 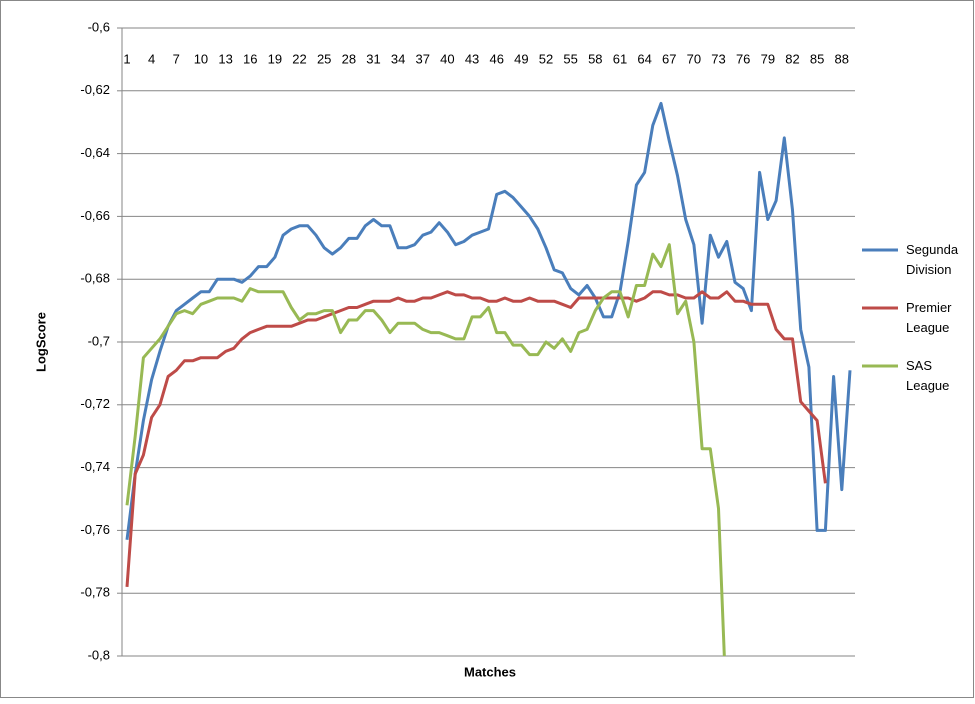 I want to click on x-tick-label: 37, so click(x=423, y=58).